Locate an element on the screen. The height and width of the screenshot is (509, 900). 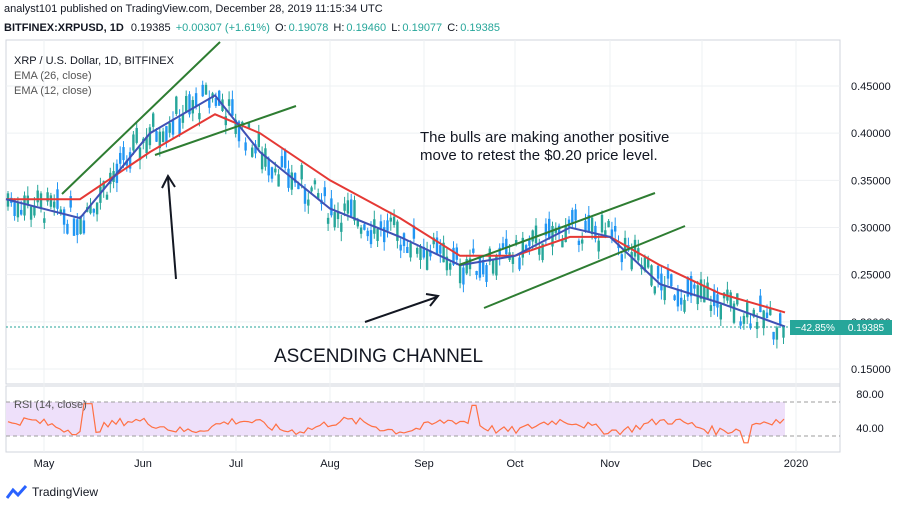
annotation-line1: The bulls are making another positive is located at coordinates (545, 137).